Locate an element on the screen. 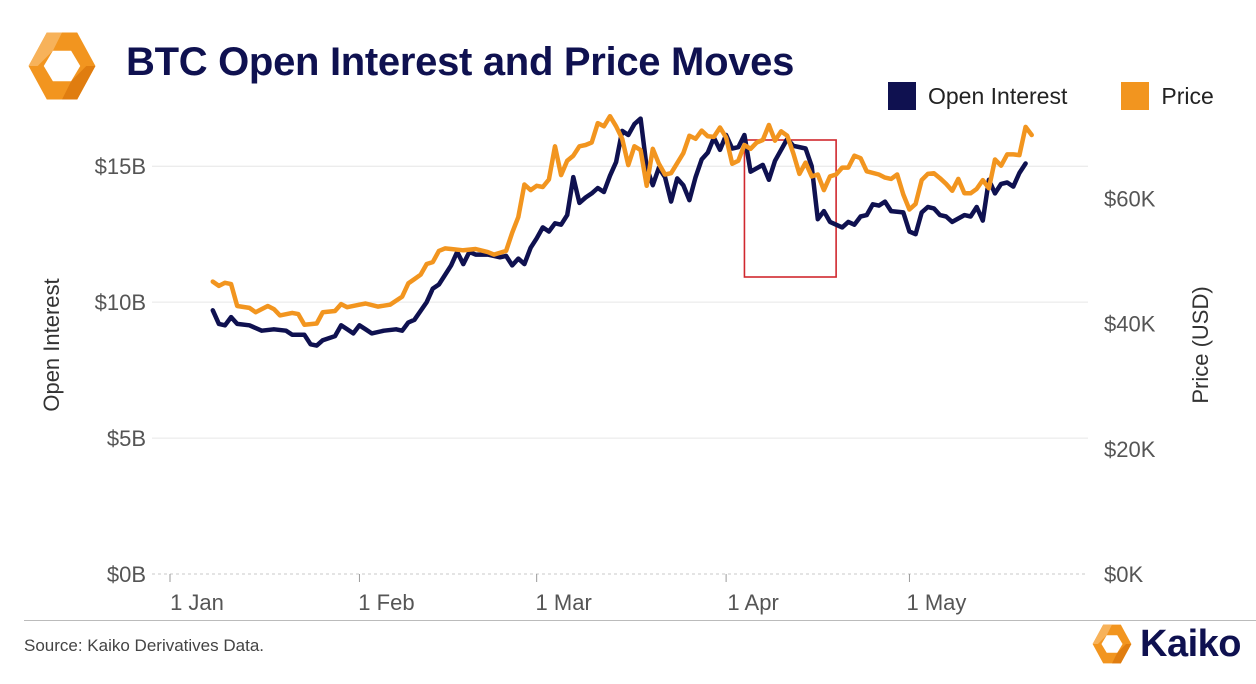  legend-item-open-interest: Open Interest is located at coordinates (977, 96).